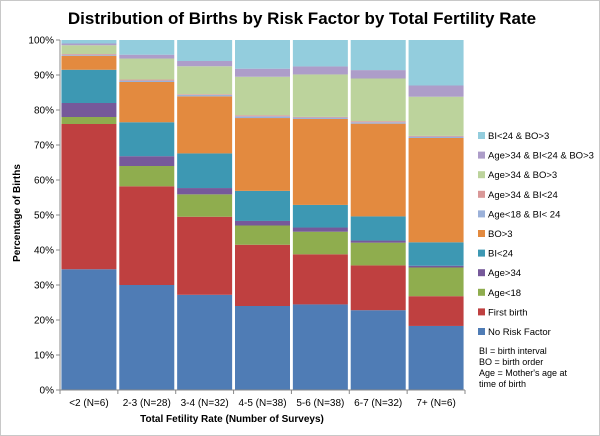 This screenshot has width=600, height=436. I want to click on y-tick-label: 70%, so click(44, 146).